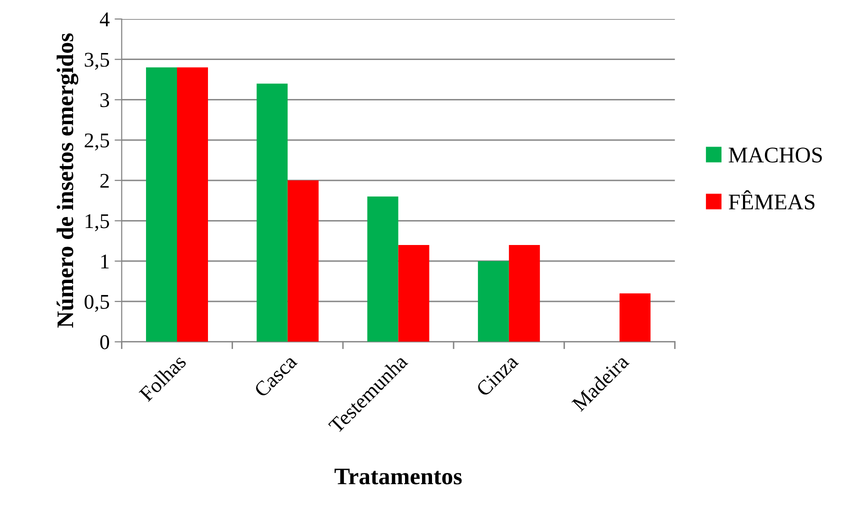 Image resolution: width=863 pixels, height=514 pixels. I want to click on y-tick-label: 0, so click(105, 342).